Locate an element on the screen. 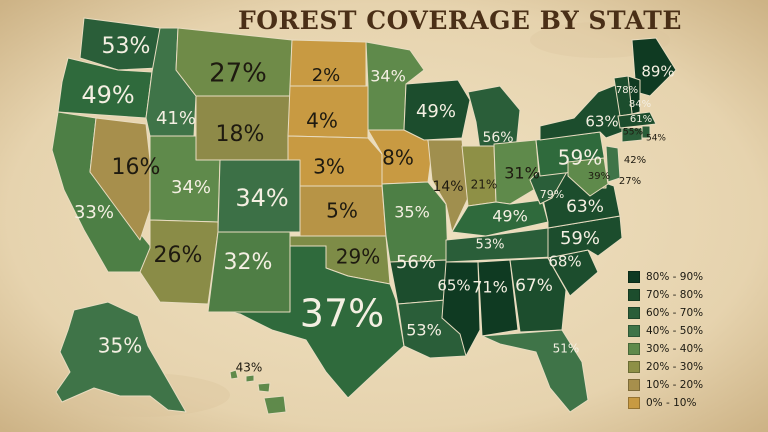 The width and height of the screenshot is (768, 432). state-label-pa: 59% is located at coordinates (580, 158).